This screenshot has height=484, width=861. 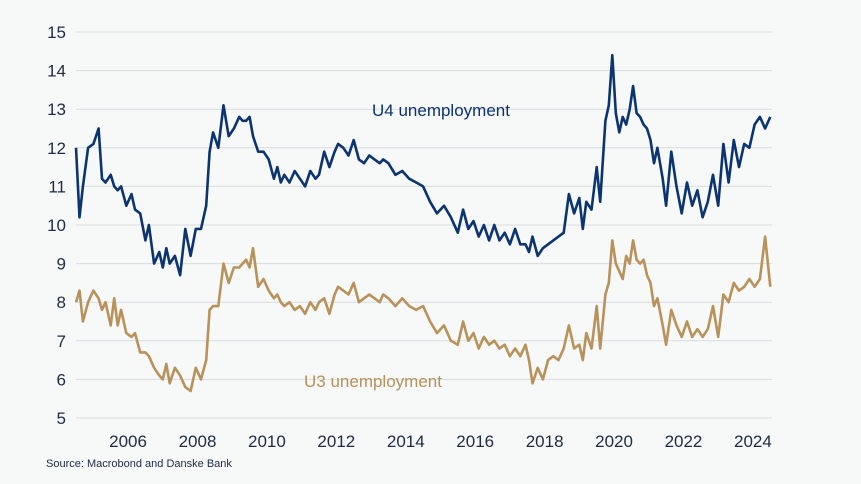 I want to click on x-tick-label-2020: 2020, so click(x=614, y=441).